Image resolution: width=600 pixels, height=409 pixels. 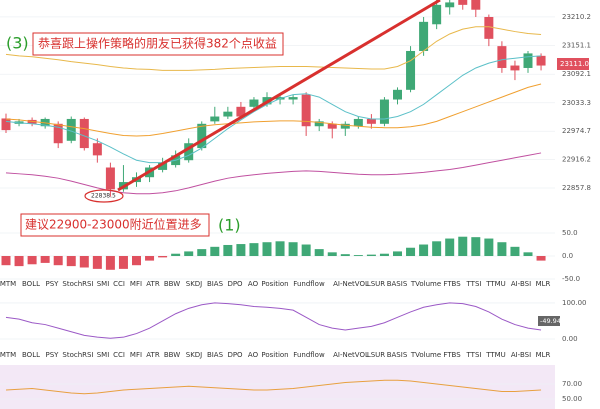 I want to click on y-tick-label: 100.00, so click(x=574, y=303).